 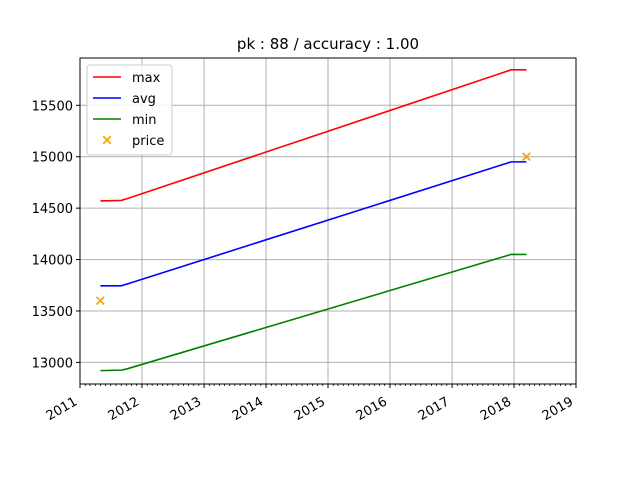 What do you see at coordinates (52, 312) in the screenshot?
I see `y-tick-label: 13500` at bounding box center [52, 312].